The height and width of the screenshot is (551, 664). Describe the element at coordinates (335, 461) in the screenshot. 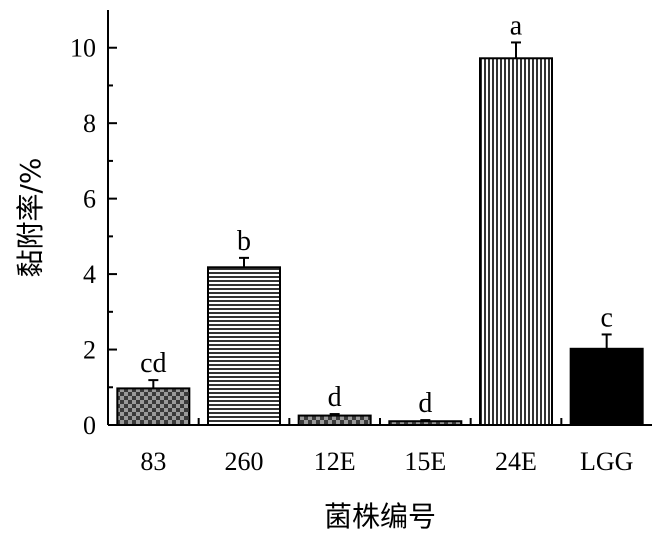

I see `x-tick-label-12E: 12E` at that location.